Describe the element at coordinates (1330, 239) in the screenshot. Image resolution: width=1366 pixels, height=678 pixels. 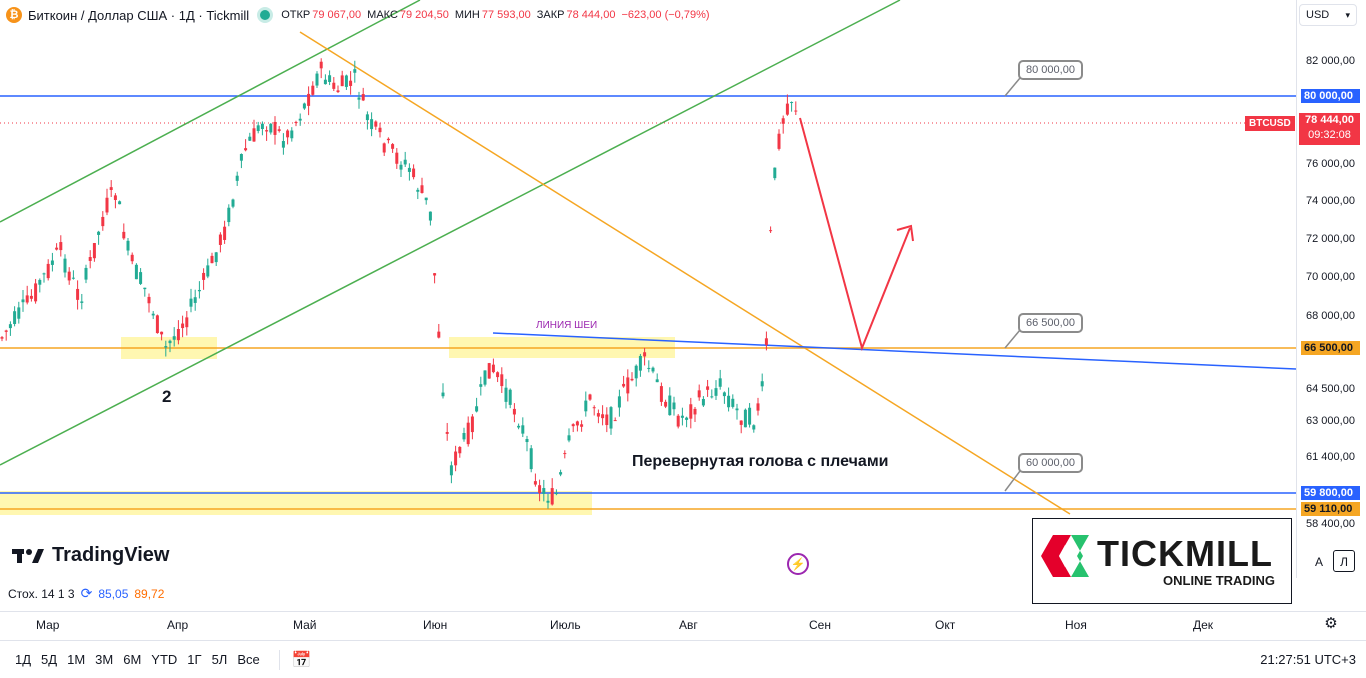
I see `price-tick: 72 000,00` at that location.